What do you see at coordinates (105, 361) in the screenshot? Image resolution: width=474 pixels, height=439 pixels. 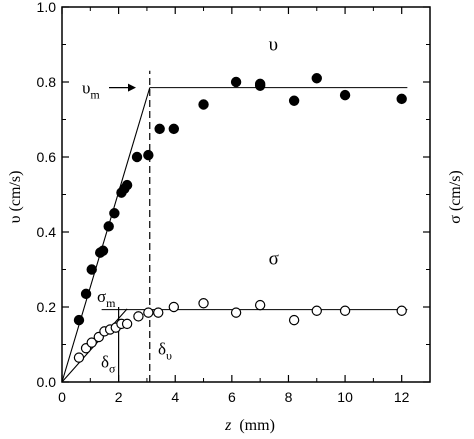 I see `label-delta-sigma-symbol: δ` at bounding box center [105, 361].